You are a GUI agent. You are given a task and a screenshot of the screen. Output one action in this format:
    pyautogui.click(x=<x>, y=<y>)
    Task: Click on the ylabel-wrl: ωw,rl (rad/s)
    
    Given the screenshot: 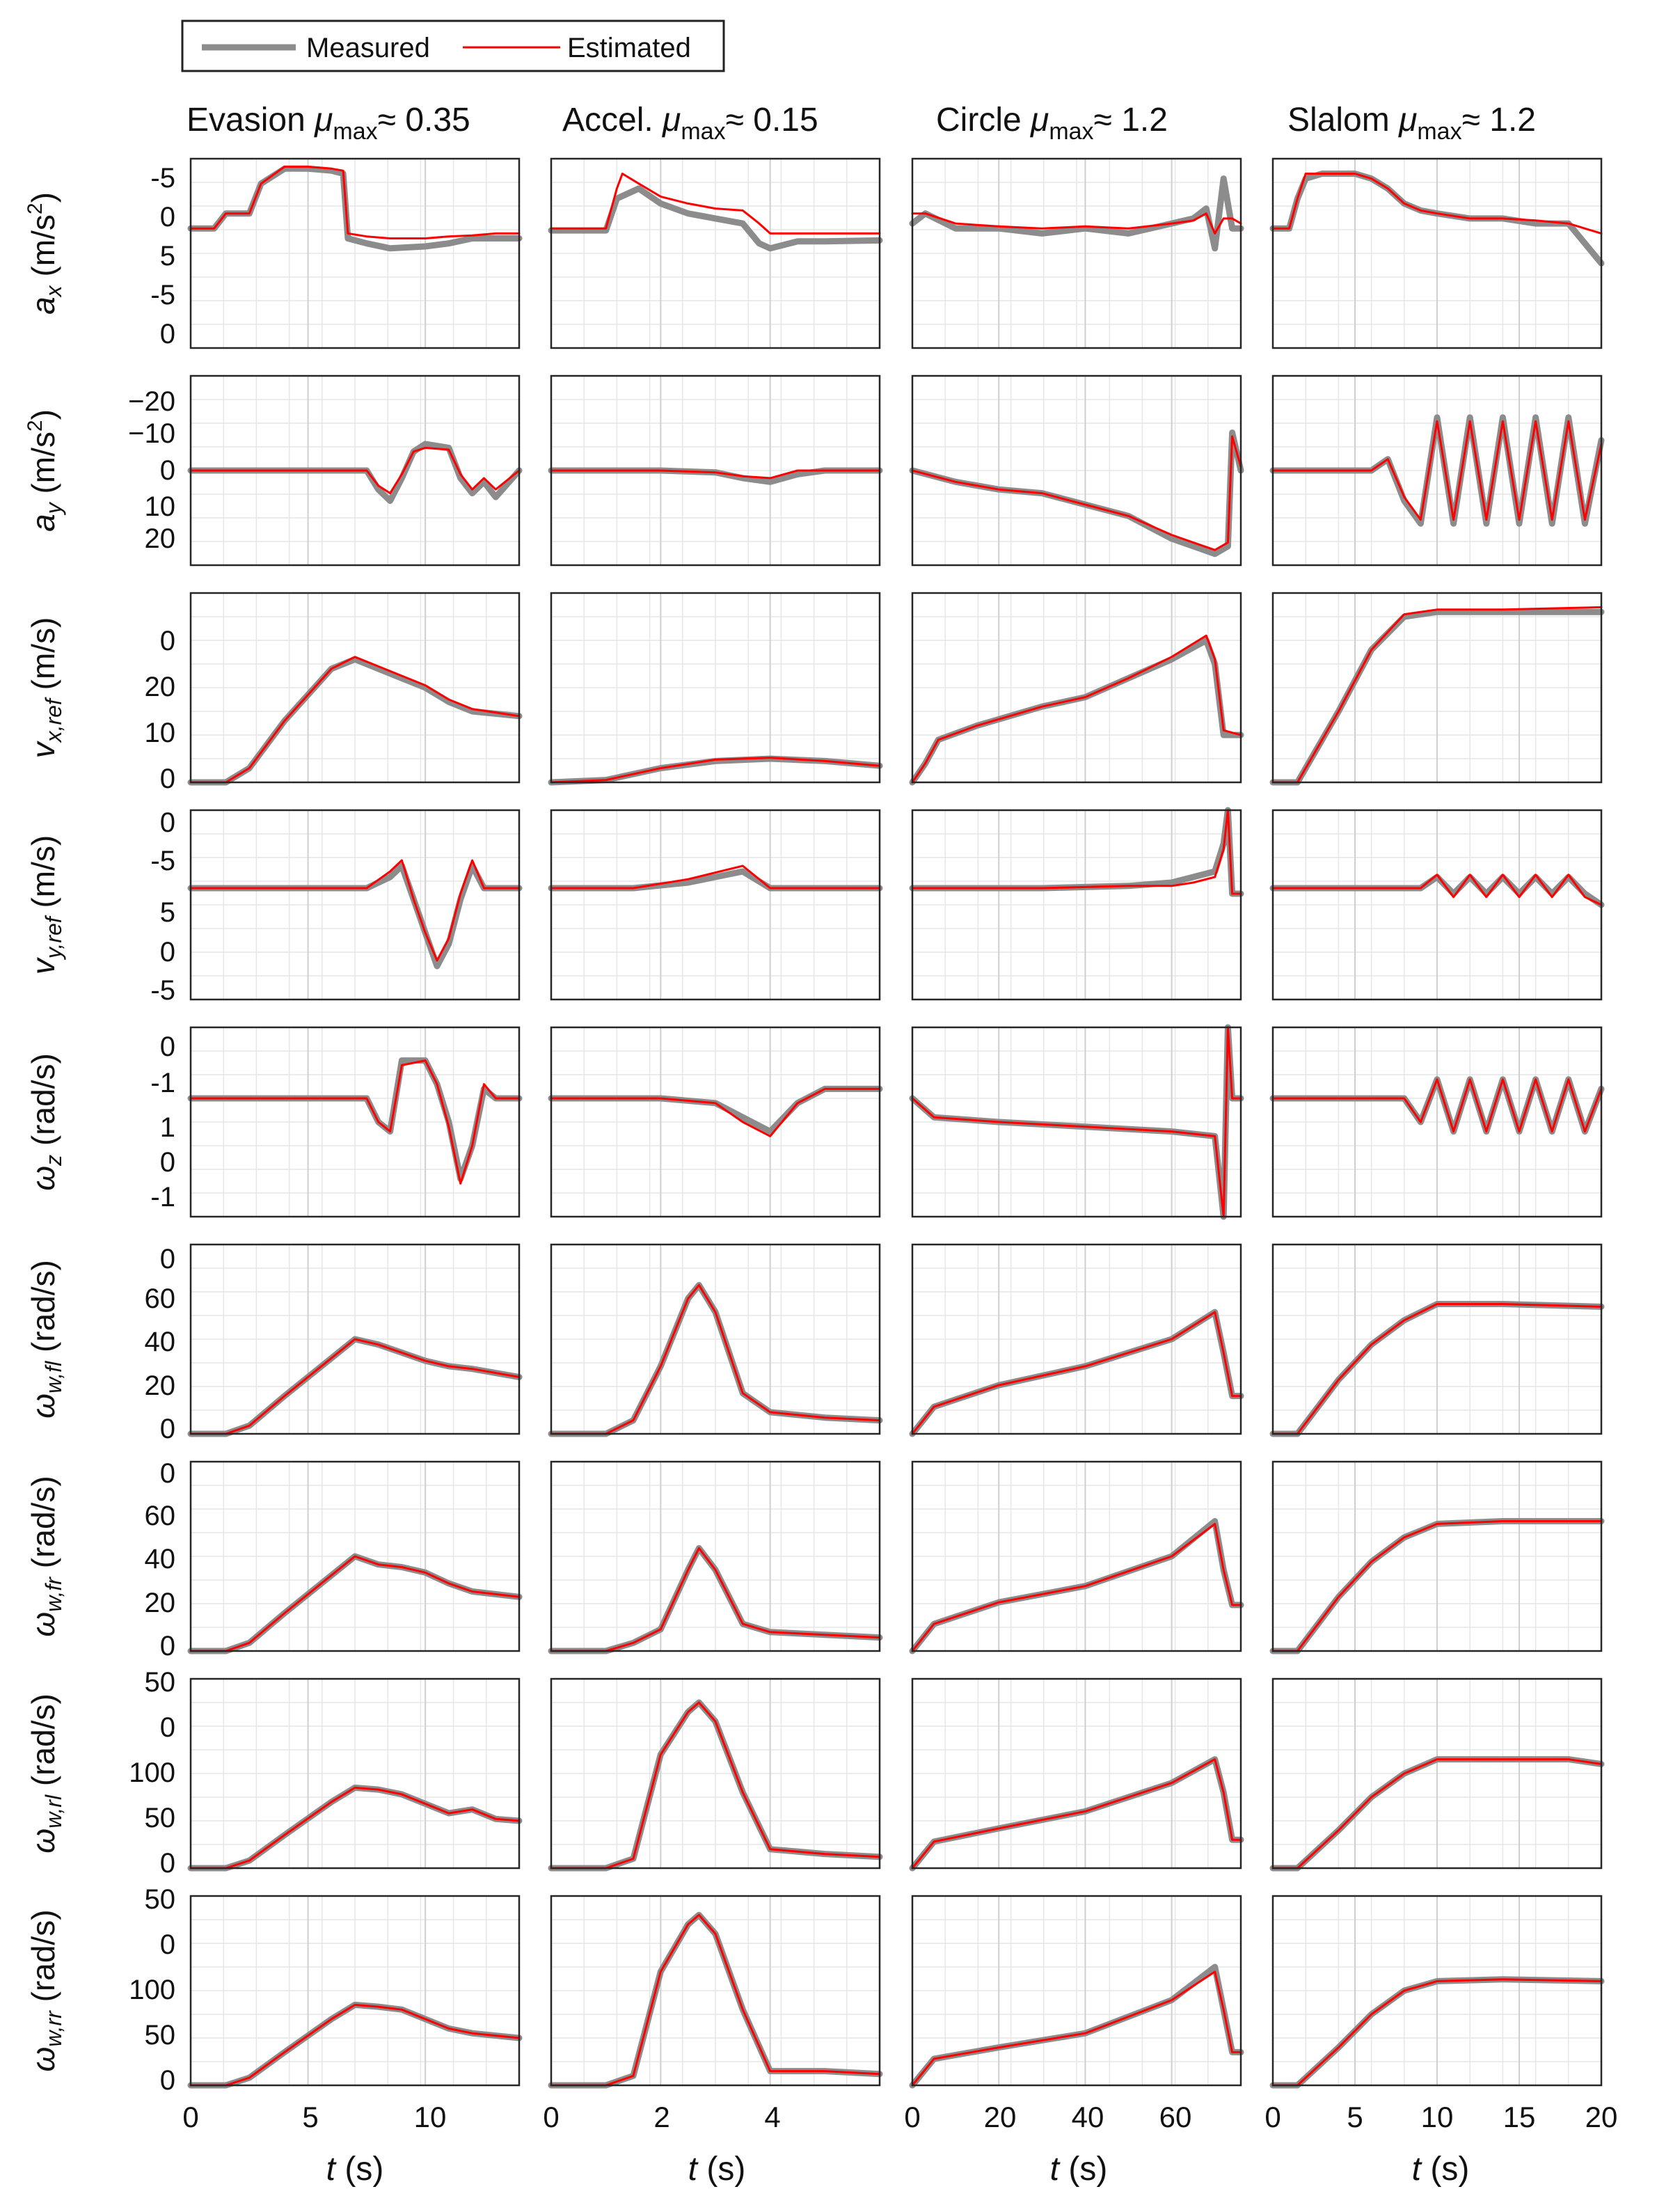 What is the action you would take?
    pyautogui.click(x=45, y=1773)
    